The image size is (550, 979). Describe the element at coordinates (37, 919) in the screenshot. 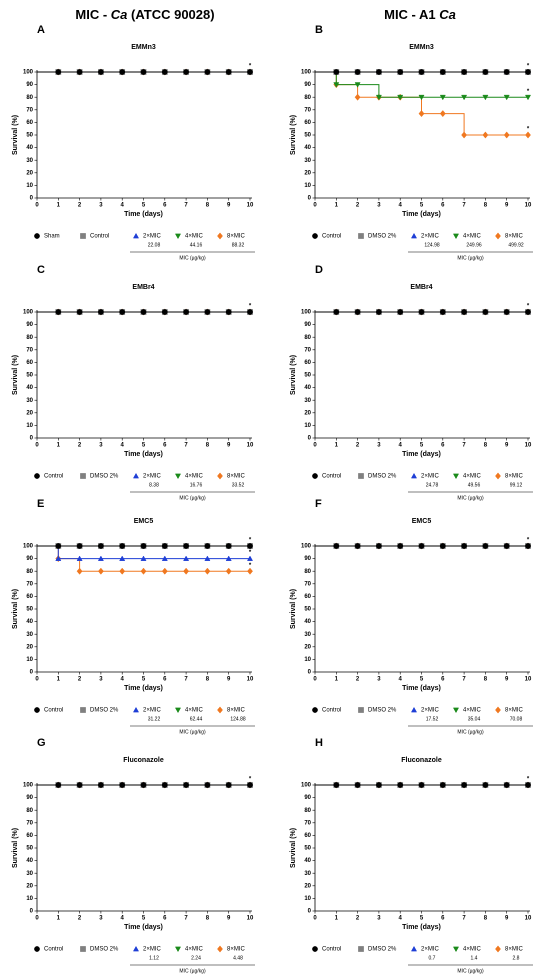

I see `x-tick-label: 0` at that location.